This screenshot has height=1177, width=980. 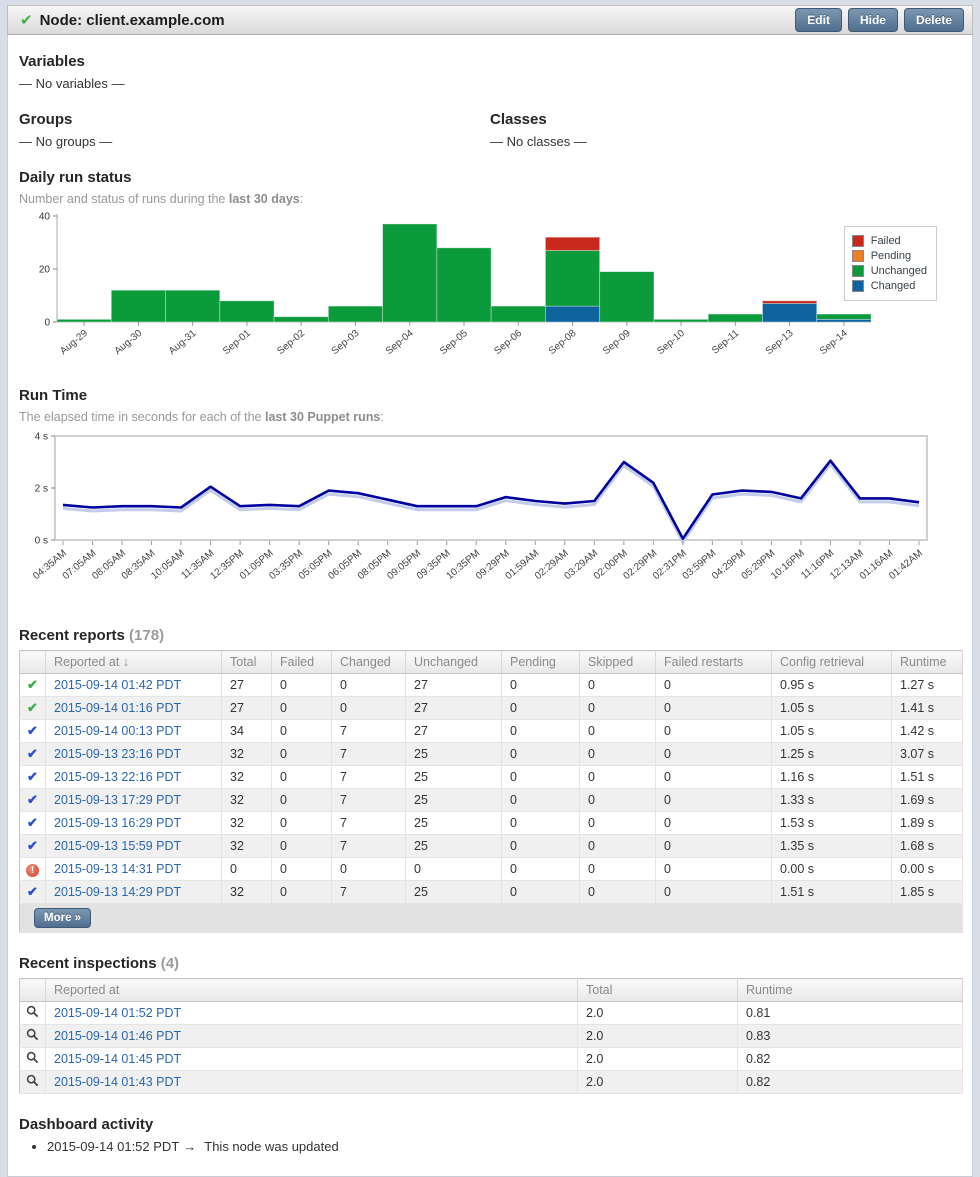 I want to click on report-link: 2015-09-13 23:16 PDT, so click(x=118, y=754).